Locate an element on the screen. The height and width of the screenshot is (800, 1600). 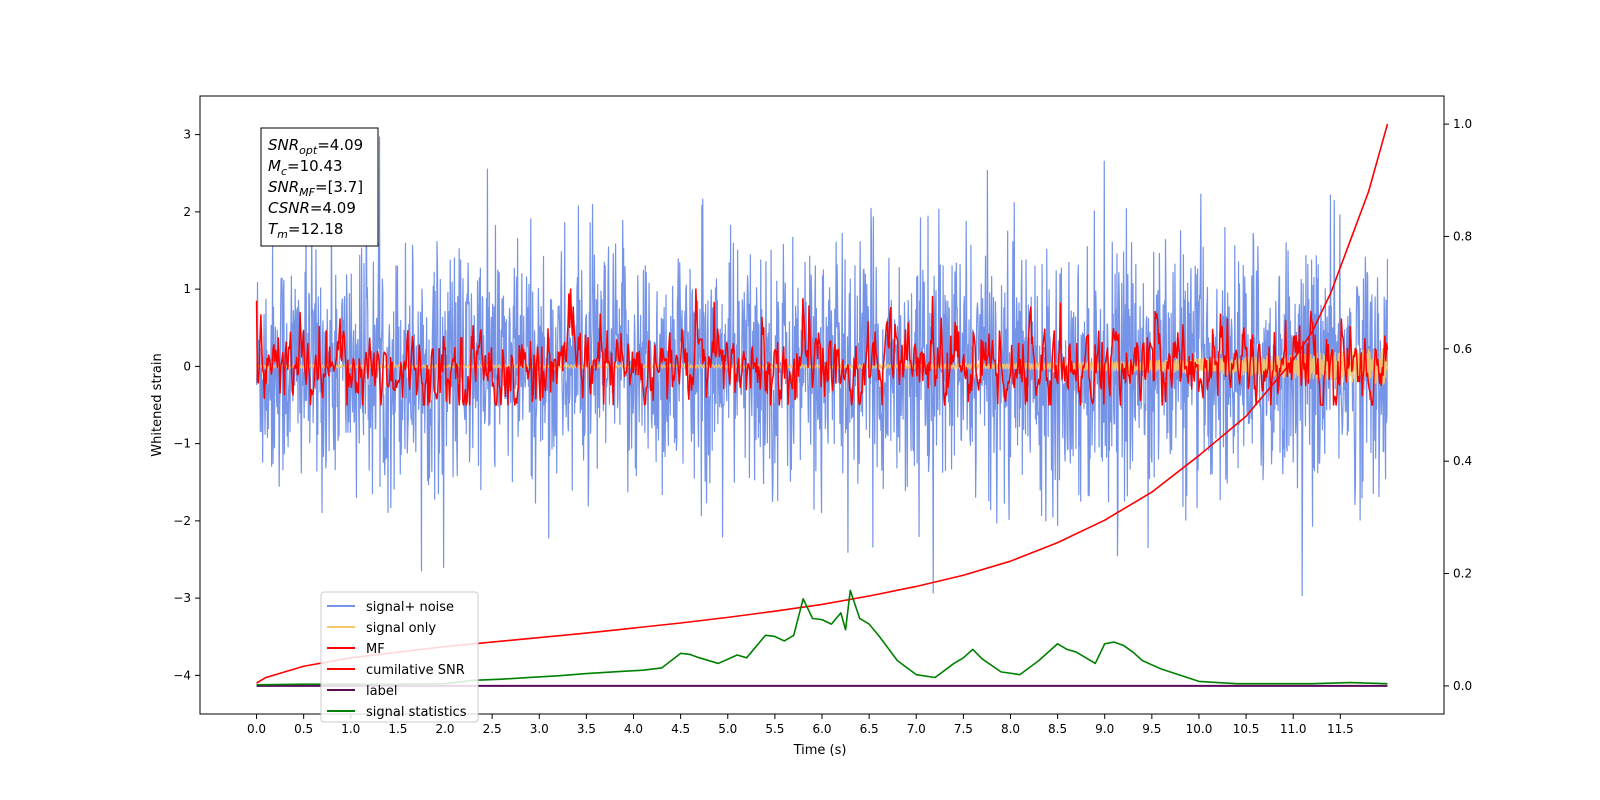
x-tick-label: 6.0 is located at coordinates (821, 729).